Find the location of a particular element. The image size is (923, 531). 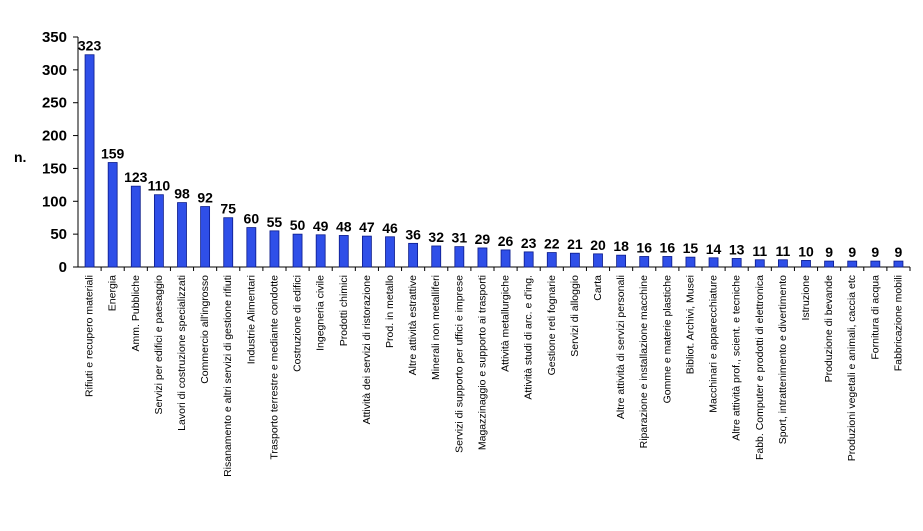

data-label: 13 is located at coordinates (737, 249).